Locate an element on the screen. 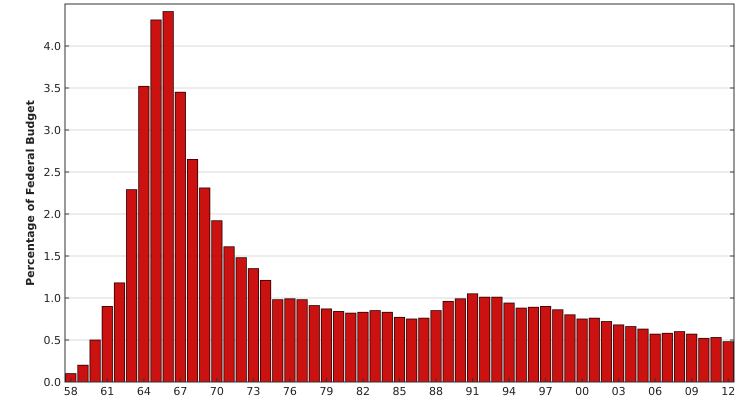  x-tick-label: 76 is located at coordinates (289, 391).